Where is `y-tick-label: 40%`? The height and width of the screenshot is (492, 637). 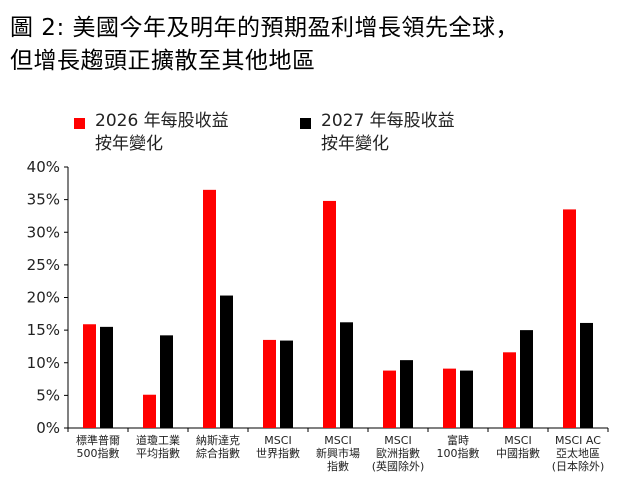 y-tick-label: 40% is located at coordinates (43, 167).